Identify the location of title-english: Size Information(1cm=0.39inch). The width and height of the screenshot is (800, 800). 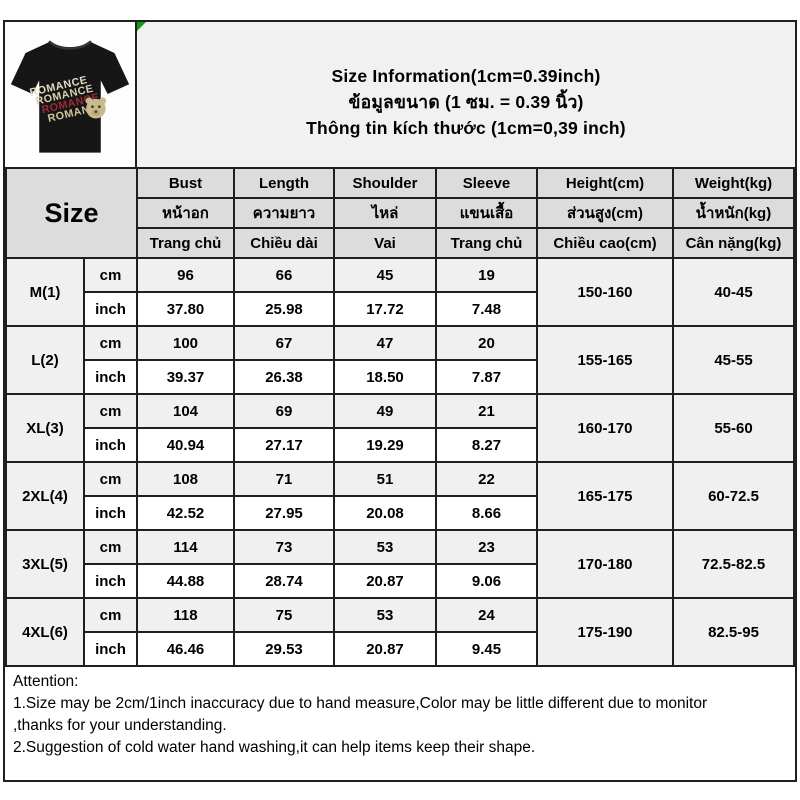
(466, 75).